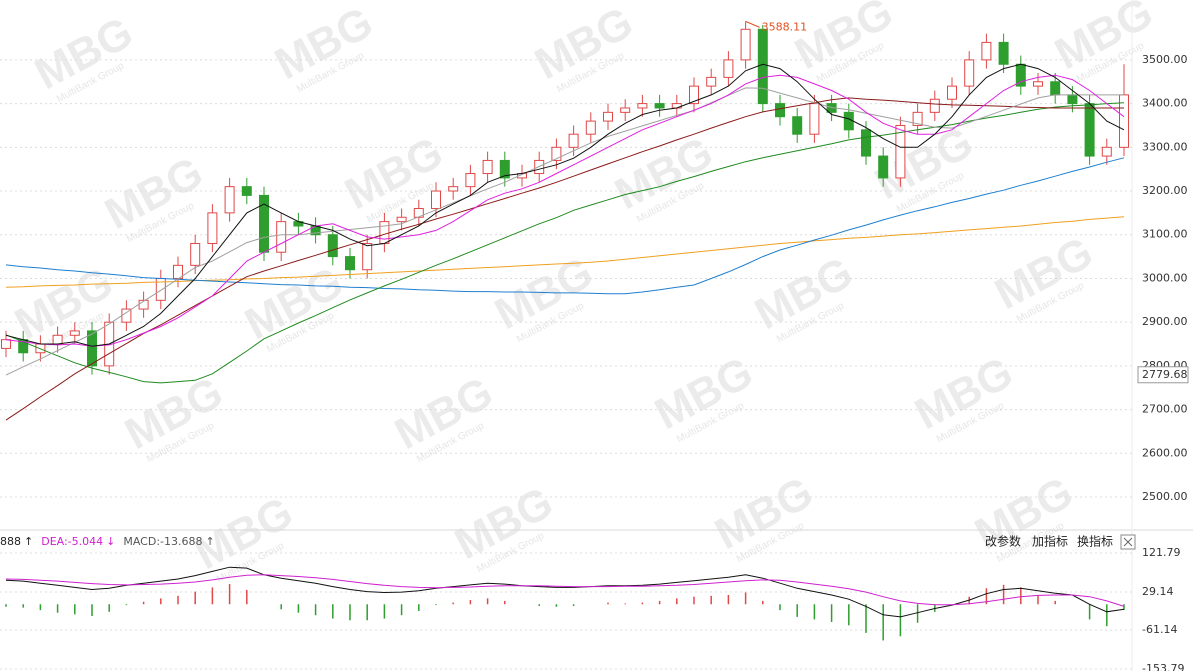 The width and height of the screenshot is (1193, 671). What do you see at coordinates (1003, 541) in the screenshot?
I see `indicator-button: 改参数` at bounding box center [1003, 541].